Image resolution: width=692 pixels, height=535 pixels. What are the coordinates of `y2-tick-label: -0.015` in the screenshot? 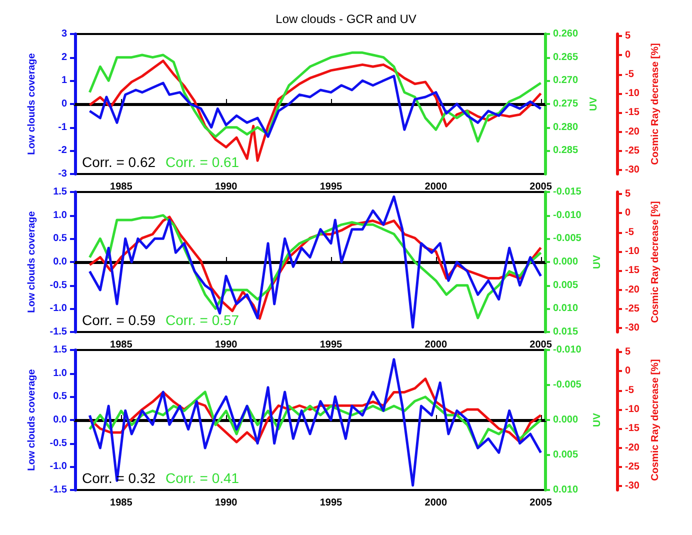 It's located at (567, 192).